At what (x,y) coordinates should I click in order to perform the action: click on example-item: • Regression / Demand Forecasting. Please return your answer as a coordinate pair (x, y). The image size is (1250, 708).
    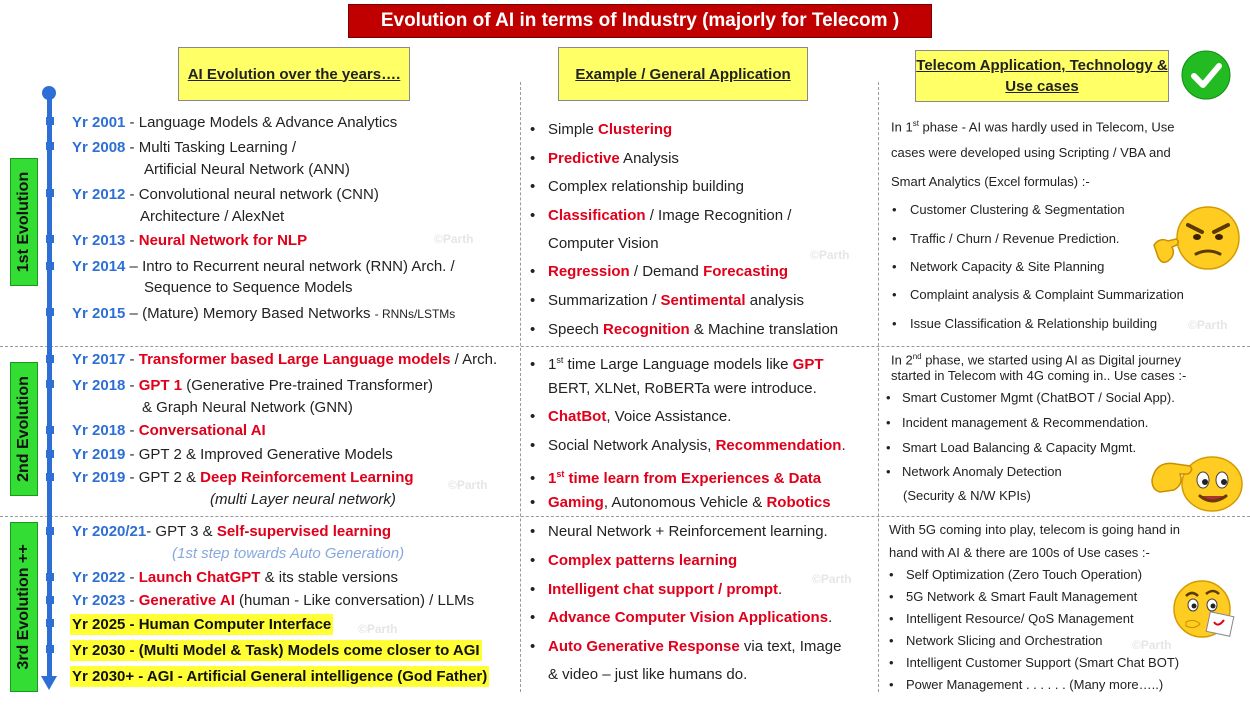
    Looking at the image, I should click on (659, 271).